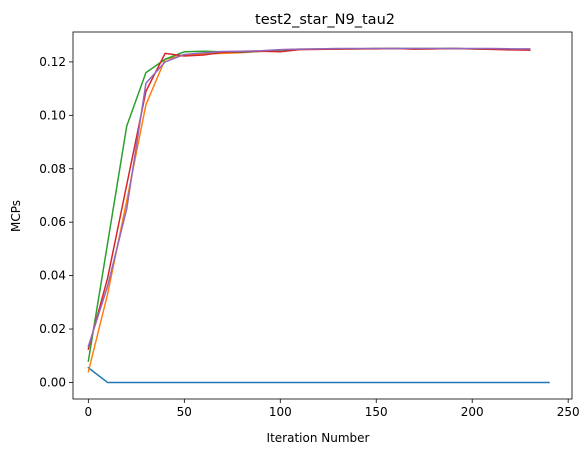 The width and height of the screenshot is (585, 454). What do you see at coordinates (52, 382) in the screenshot?
I see `y-tick-label: 0.00` at bounding box center [52, 382].